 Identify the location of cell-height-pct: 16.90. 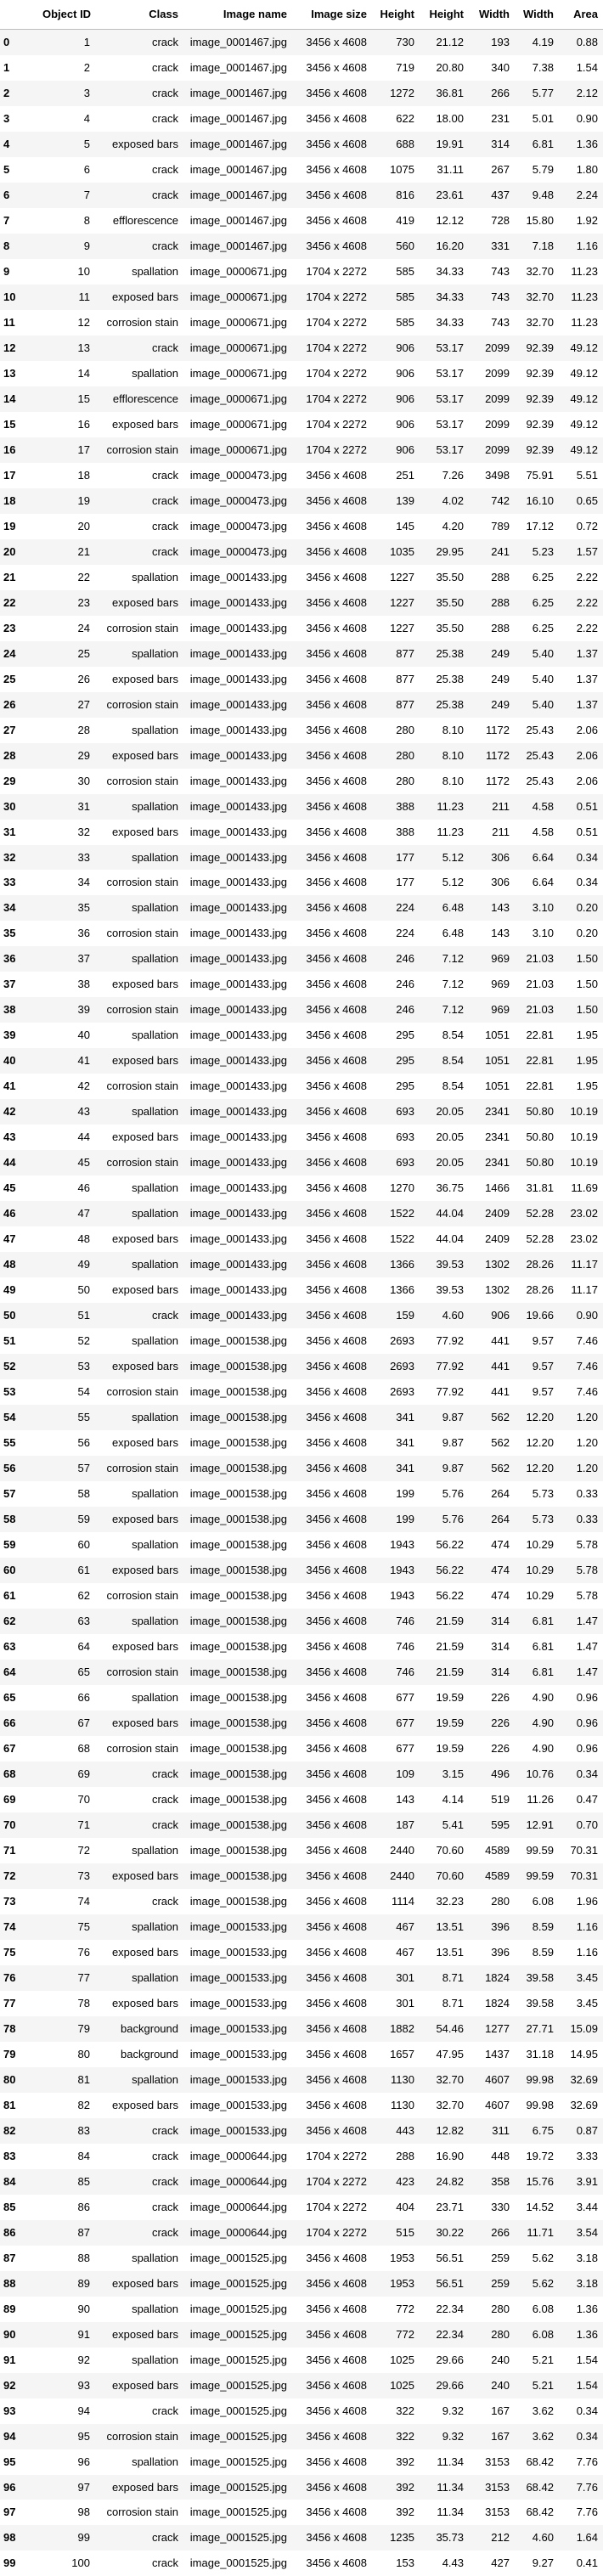
(444, 2156).